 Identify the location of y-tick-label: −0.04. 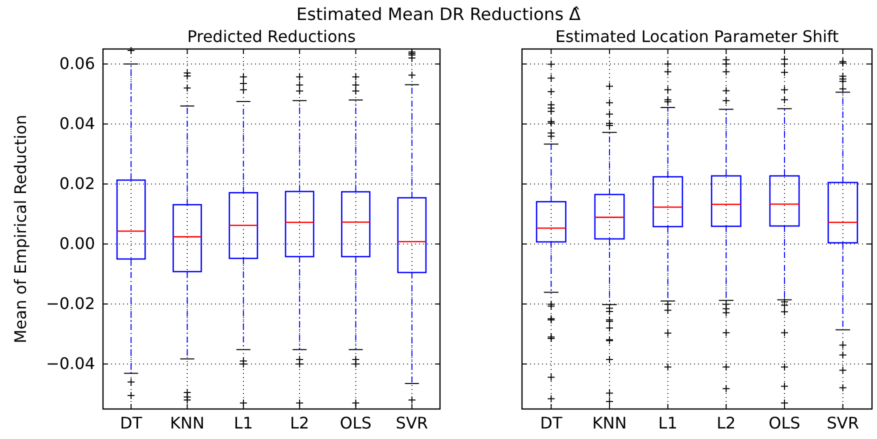
(70, 364).